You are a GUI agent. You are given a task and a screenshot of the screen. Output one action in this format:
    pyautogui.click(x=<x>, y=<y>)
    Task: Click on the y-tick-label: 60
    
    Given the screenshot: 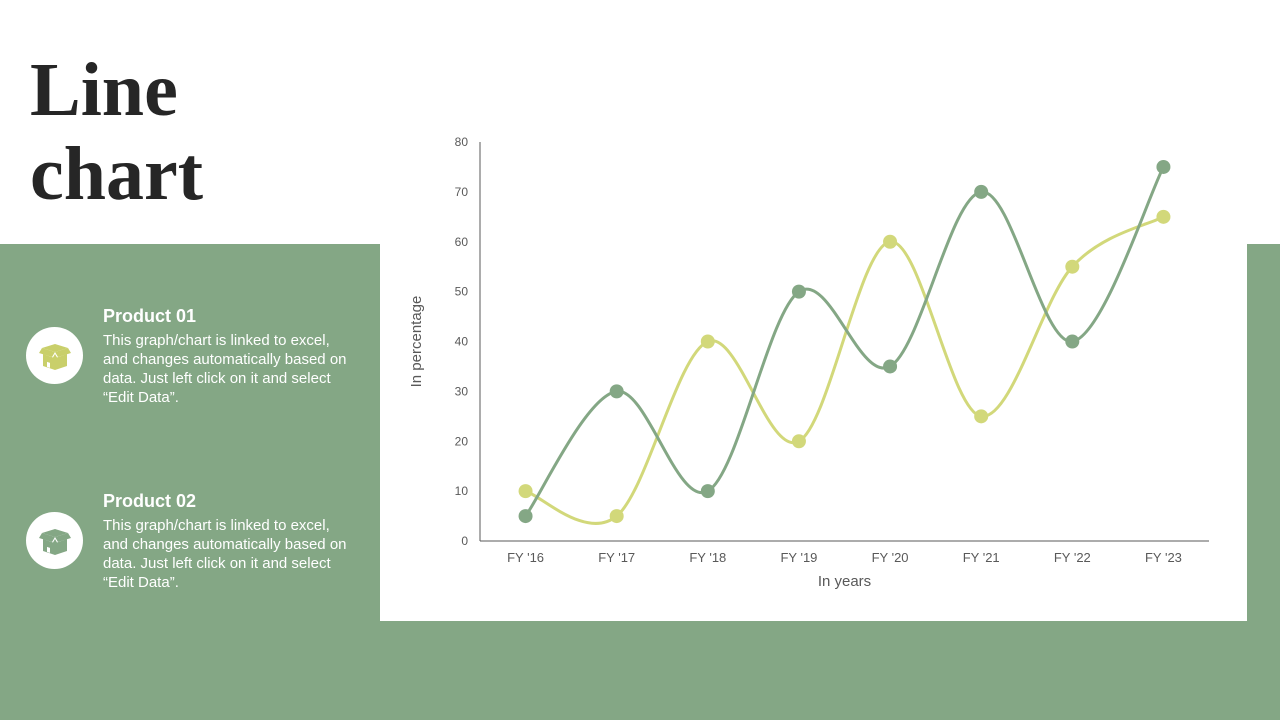 What is the action you would take?
    pyautogui.click(x=462, y=242)
    